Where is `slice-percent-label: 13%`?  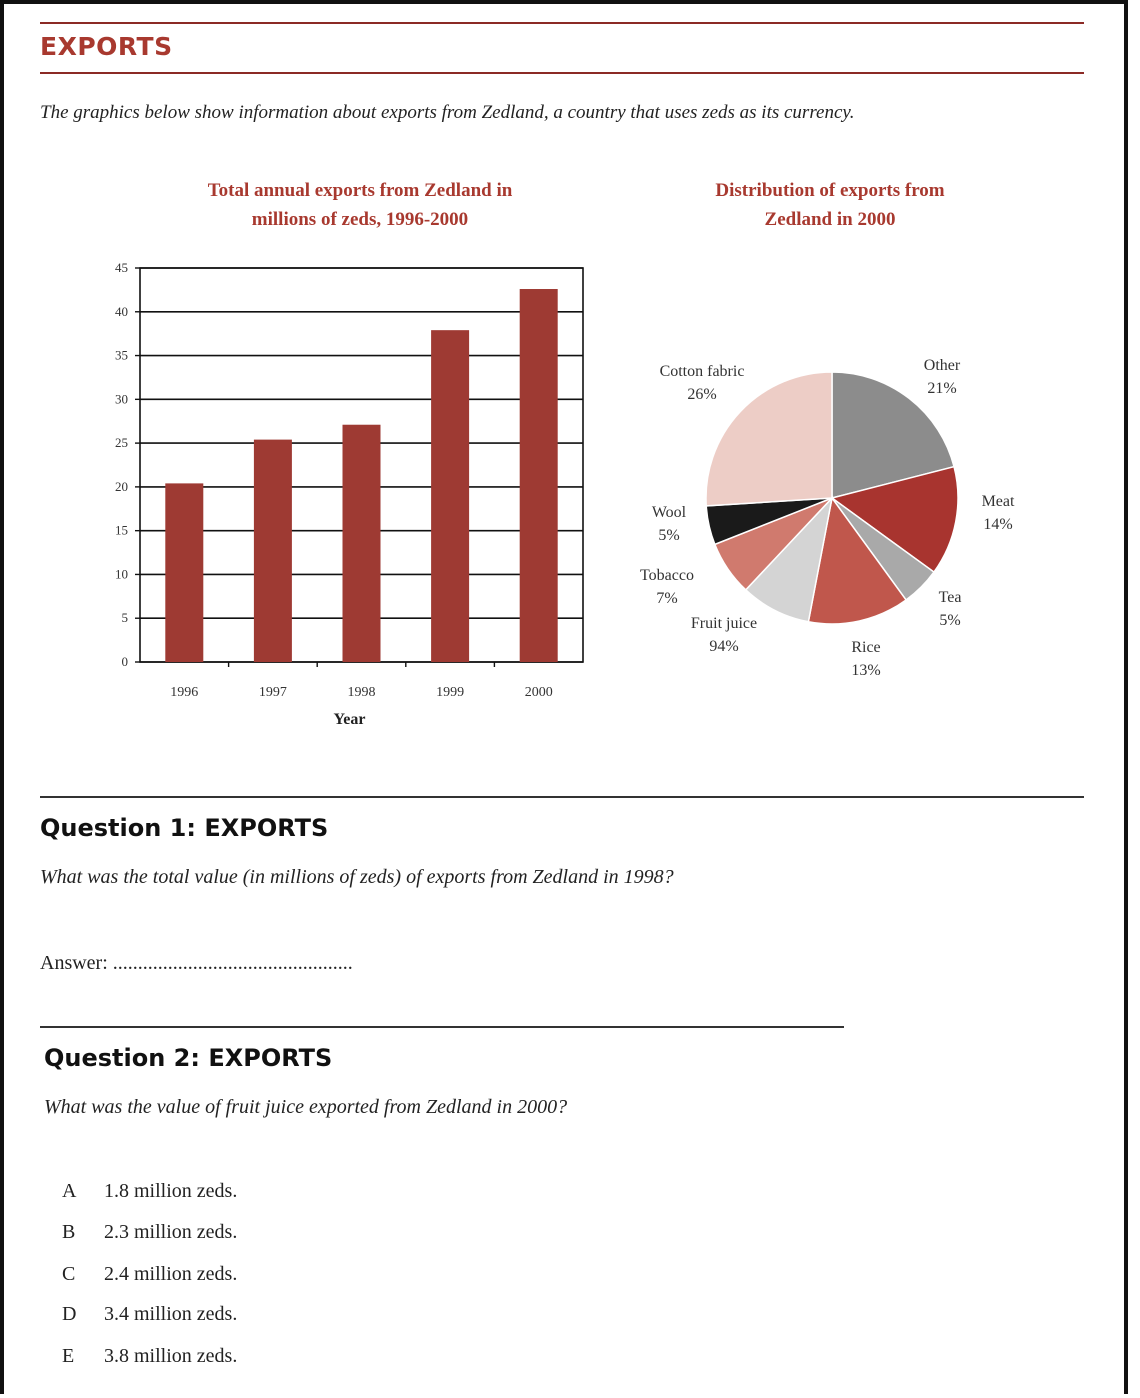
slice-percent-label: 13% is located at coordinates (865, 670).